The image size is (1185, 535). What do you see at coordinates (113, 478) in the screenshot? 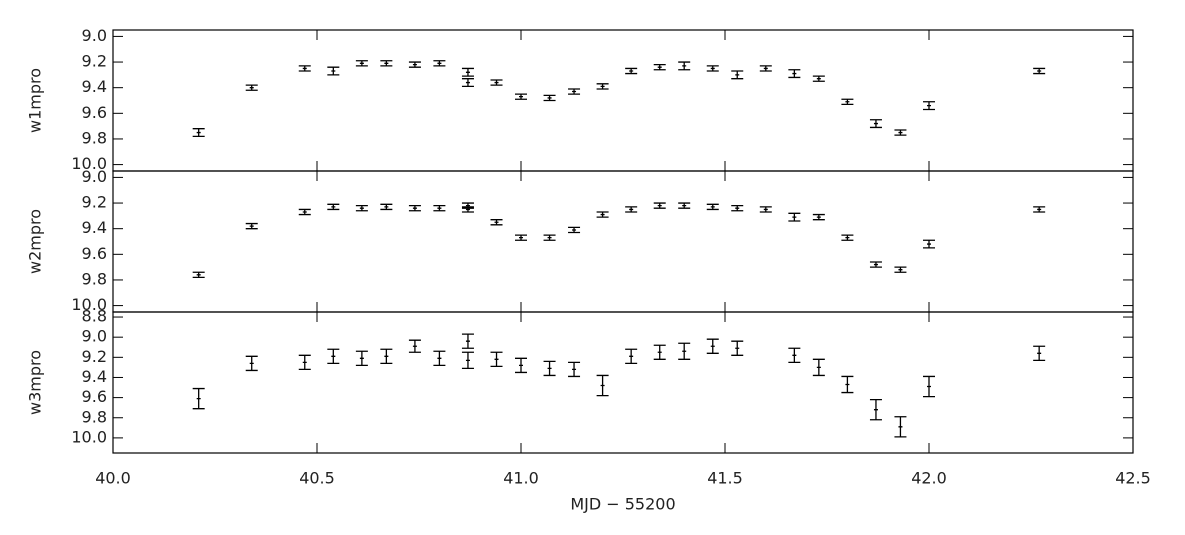
I see `x-tick-label: 40.0` at bounding box center [113, 478].